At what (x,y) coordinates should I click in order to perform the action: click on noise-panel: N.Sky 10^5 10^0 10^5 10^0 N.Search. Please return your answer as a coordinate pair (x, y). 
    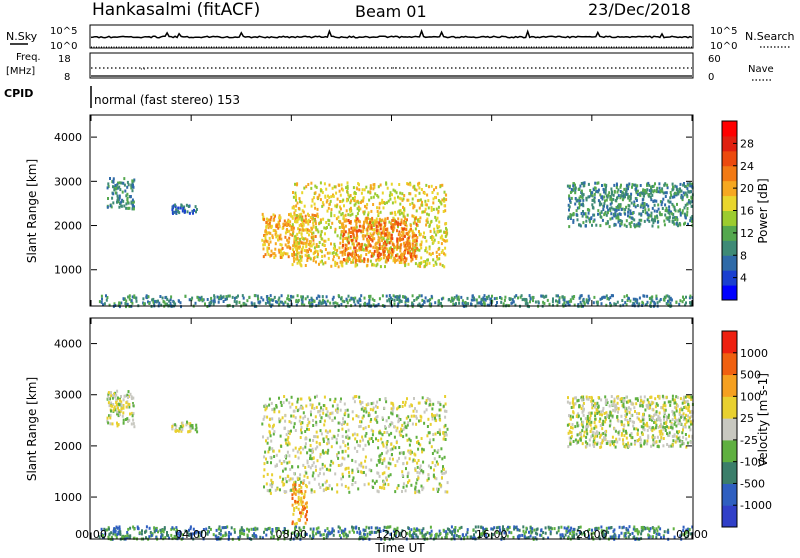
    Looking at the image, I should click on (400, 38).